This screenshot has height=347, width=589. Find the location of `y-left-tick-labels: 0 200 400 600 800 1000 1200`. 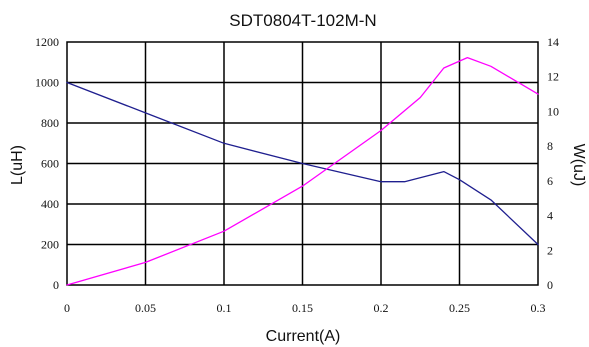

y-left-tick-labels: 0 200 400 600 800 1000 1200 is located at coordinates (47, 163).